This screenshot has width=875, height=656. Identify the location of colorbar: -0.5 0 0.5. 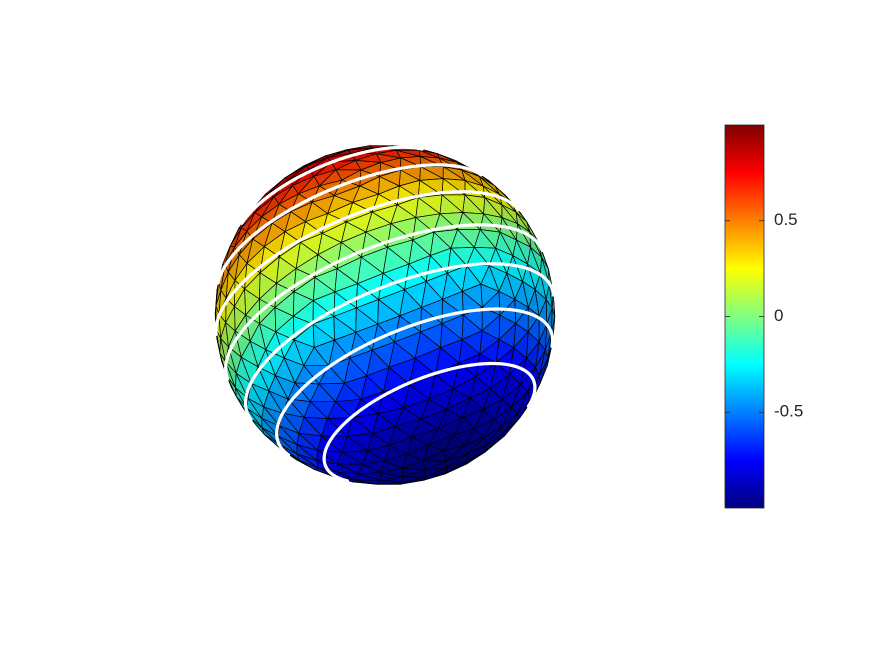
(763, 316).